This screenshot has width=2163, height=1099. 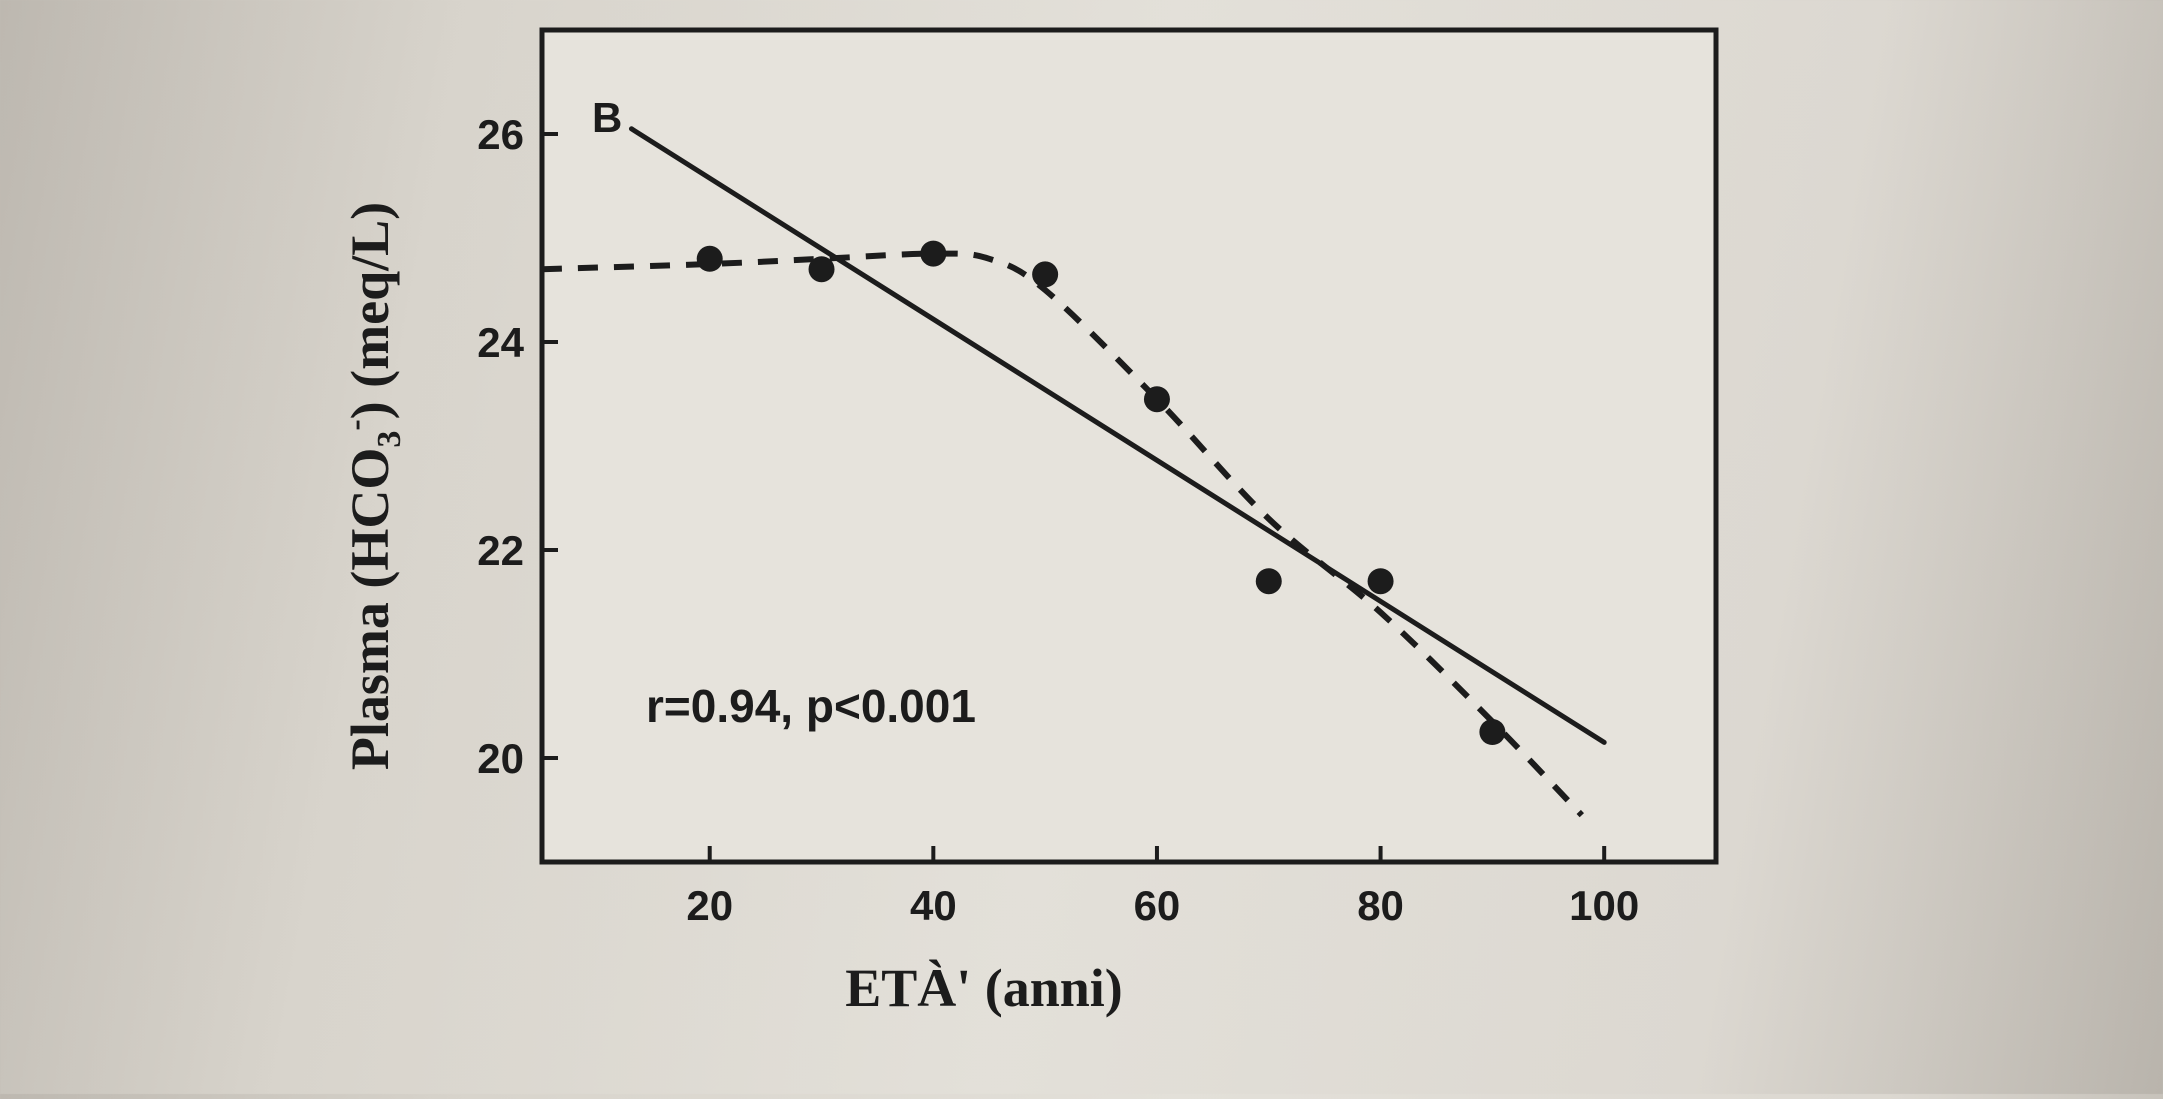 What do you see at coordinates (933, 905) in the screenshot?
I see `x-tick-label: 40` at bounding box center [933, 905].